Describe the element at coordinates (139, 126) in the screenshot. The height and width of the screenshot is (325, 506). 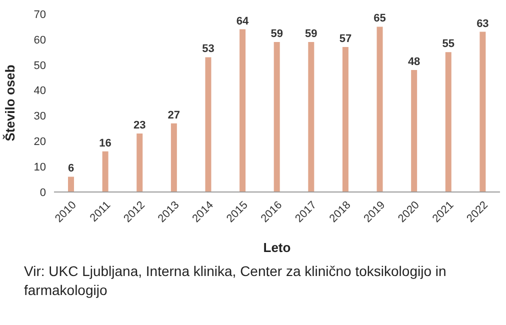
I see `data-label: 23` at that location.